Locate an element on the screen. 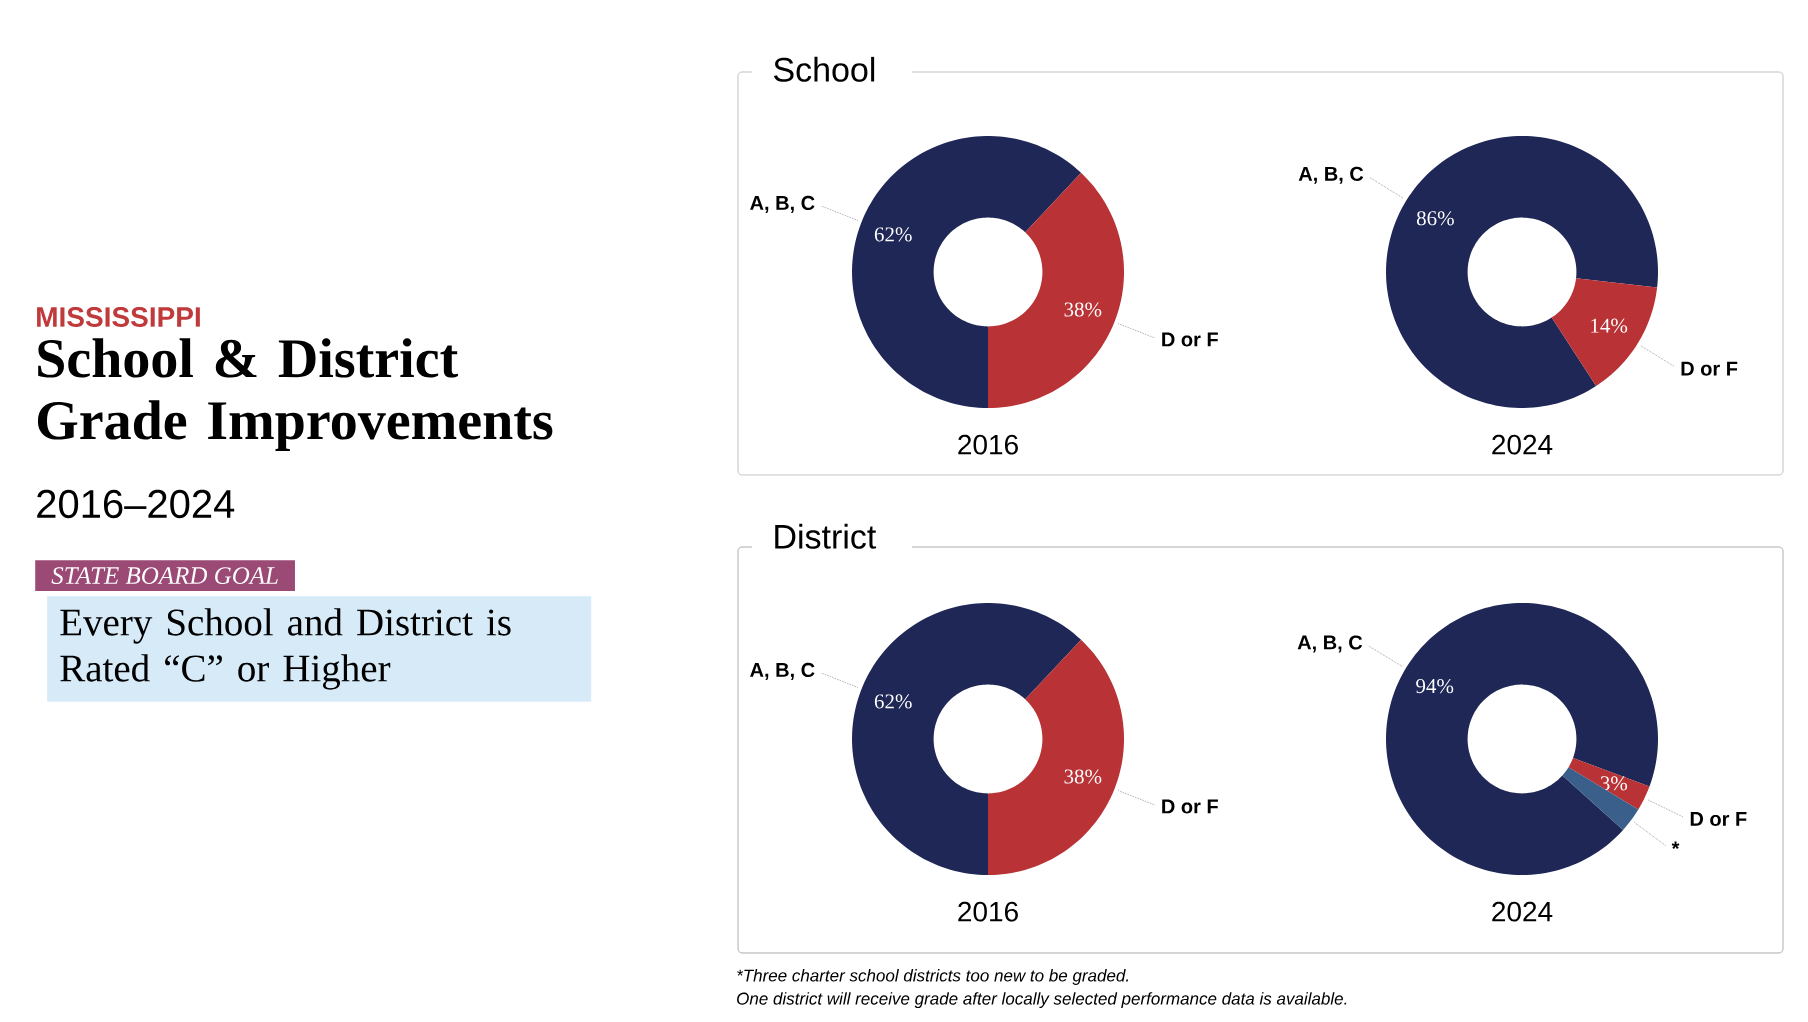 This screenshot has width=1808, height=1022. chart-title: School is located at coordinates (824, 69).